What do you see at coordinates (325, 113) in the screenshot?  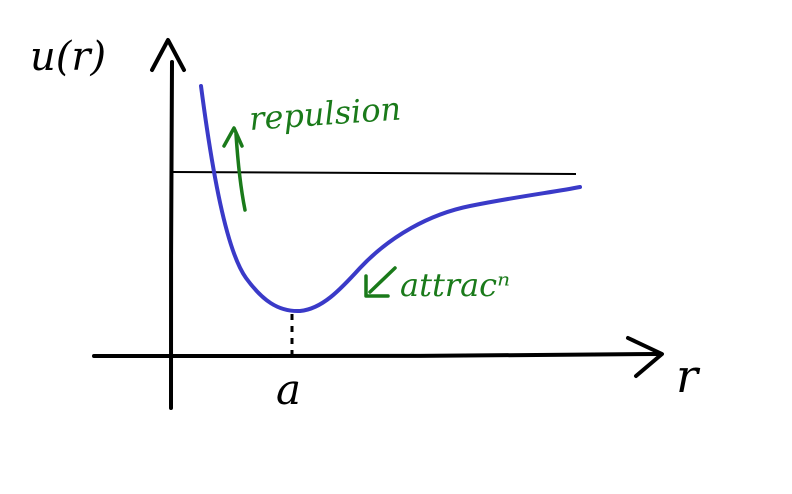 I see `repulsion-label: repulsion` at bounding box center [325, 113].